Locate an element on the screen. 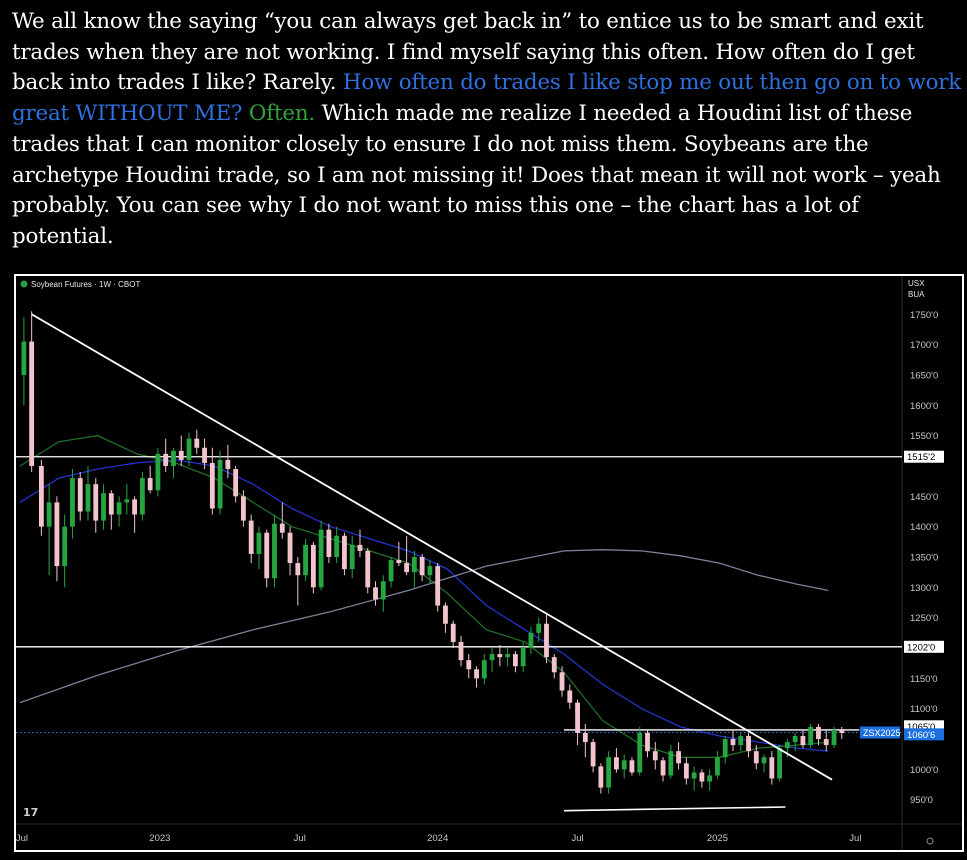  y-tick-label: 1400'0 is located at coordinates (924, 527).